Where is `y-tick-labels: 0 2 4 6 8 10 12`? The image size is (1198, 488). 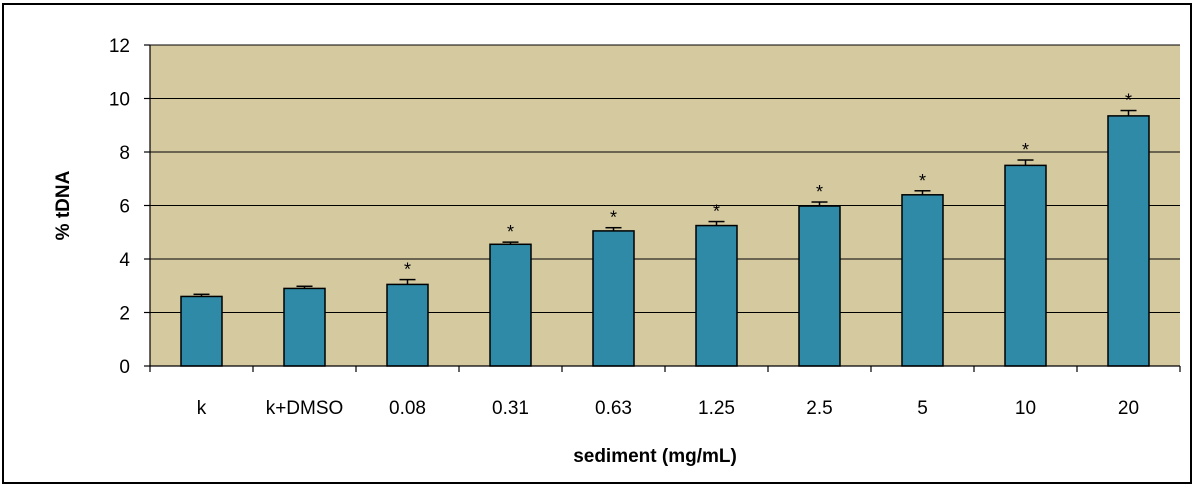 y-tick-labels: 0 2 4 6 8 10 12 is located at coordinates (120, 207).